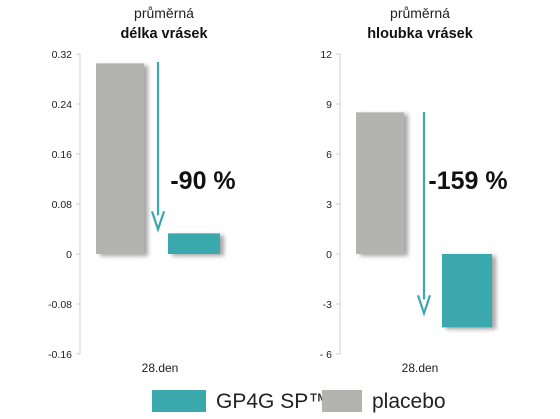  What do you see at coordinates (164, 34) in the screenshot?
I see `chart-title-line2: délka vrásek` at bounding box center [164, 34].